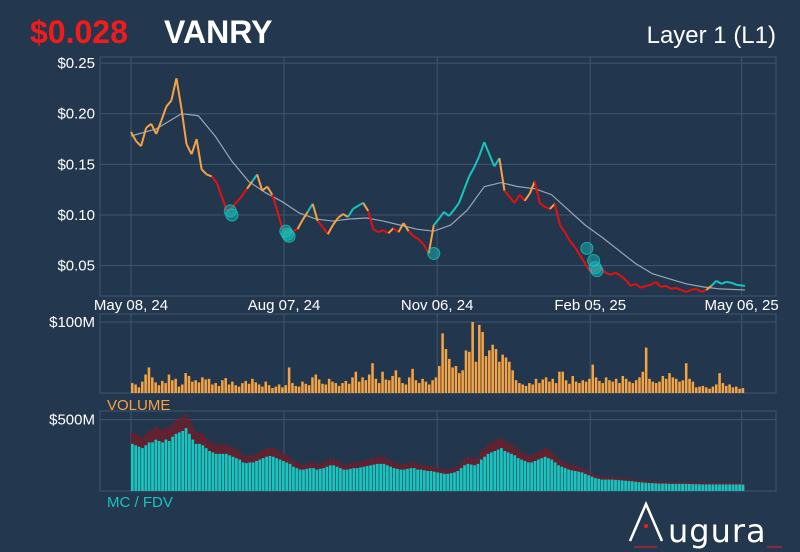 This screenshot has width=800, height=552. Describe the element at coordinates (76, 164) in the screenshot. I see `price-y-tick: $0.15` at that location.